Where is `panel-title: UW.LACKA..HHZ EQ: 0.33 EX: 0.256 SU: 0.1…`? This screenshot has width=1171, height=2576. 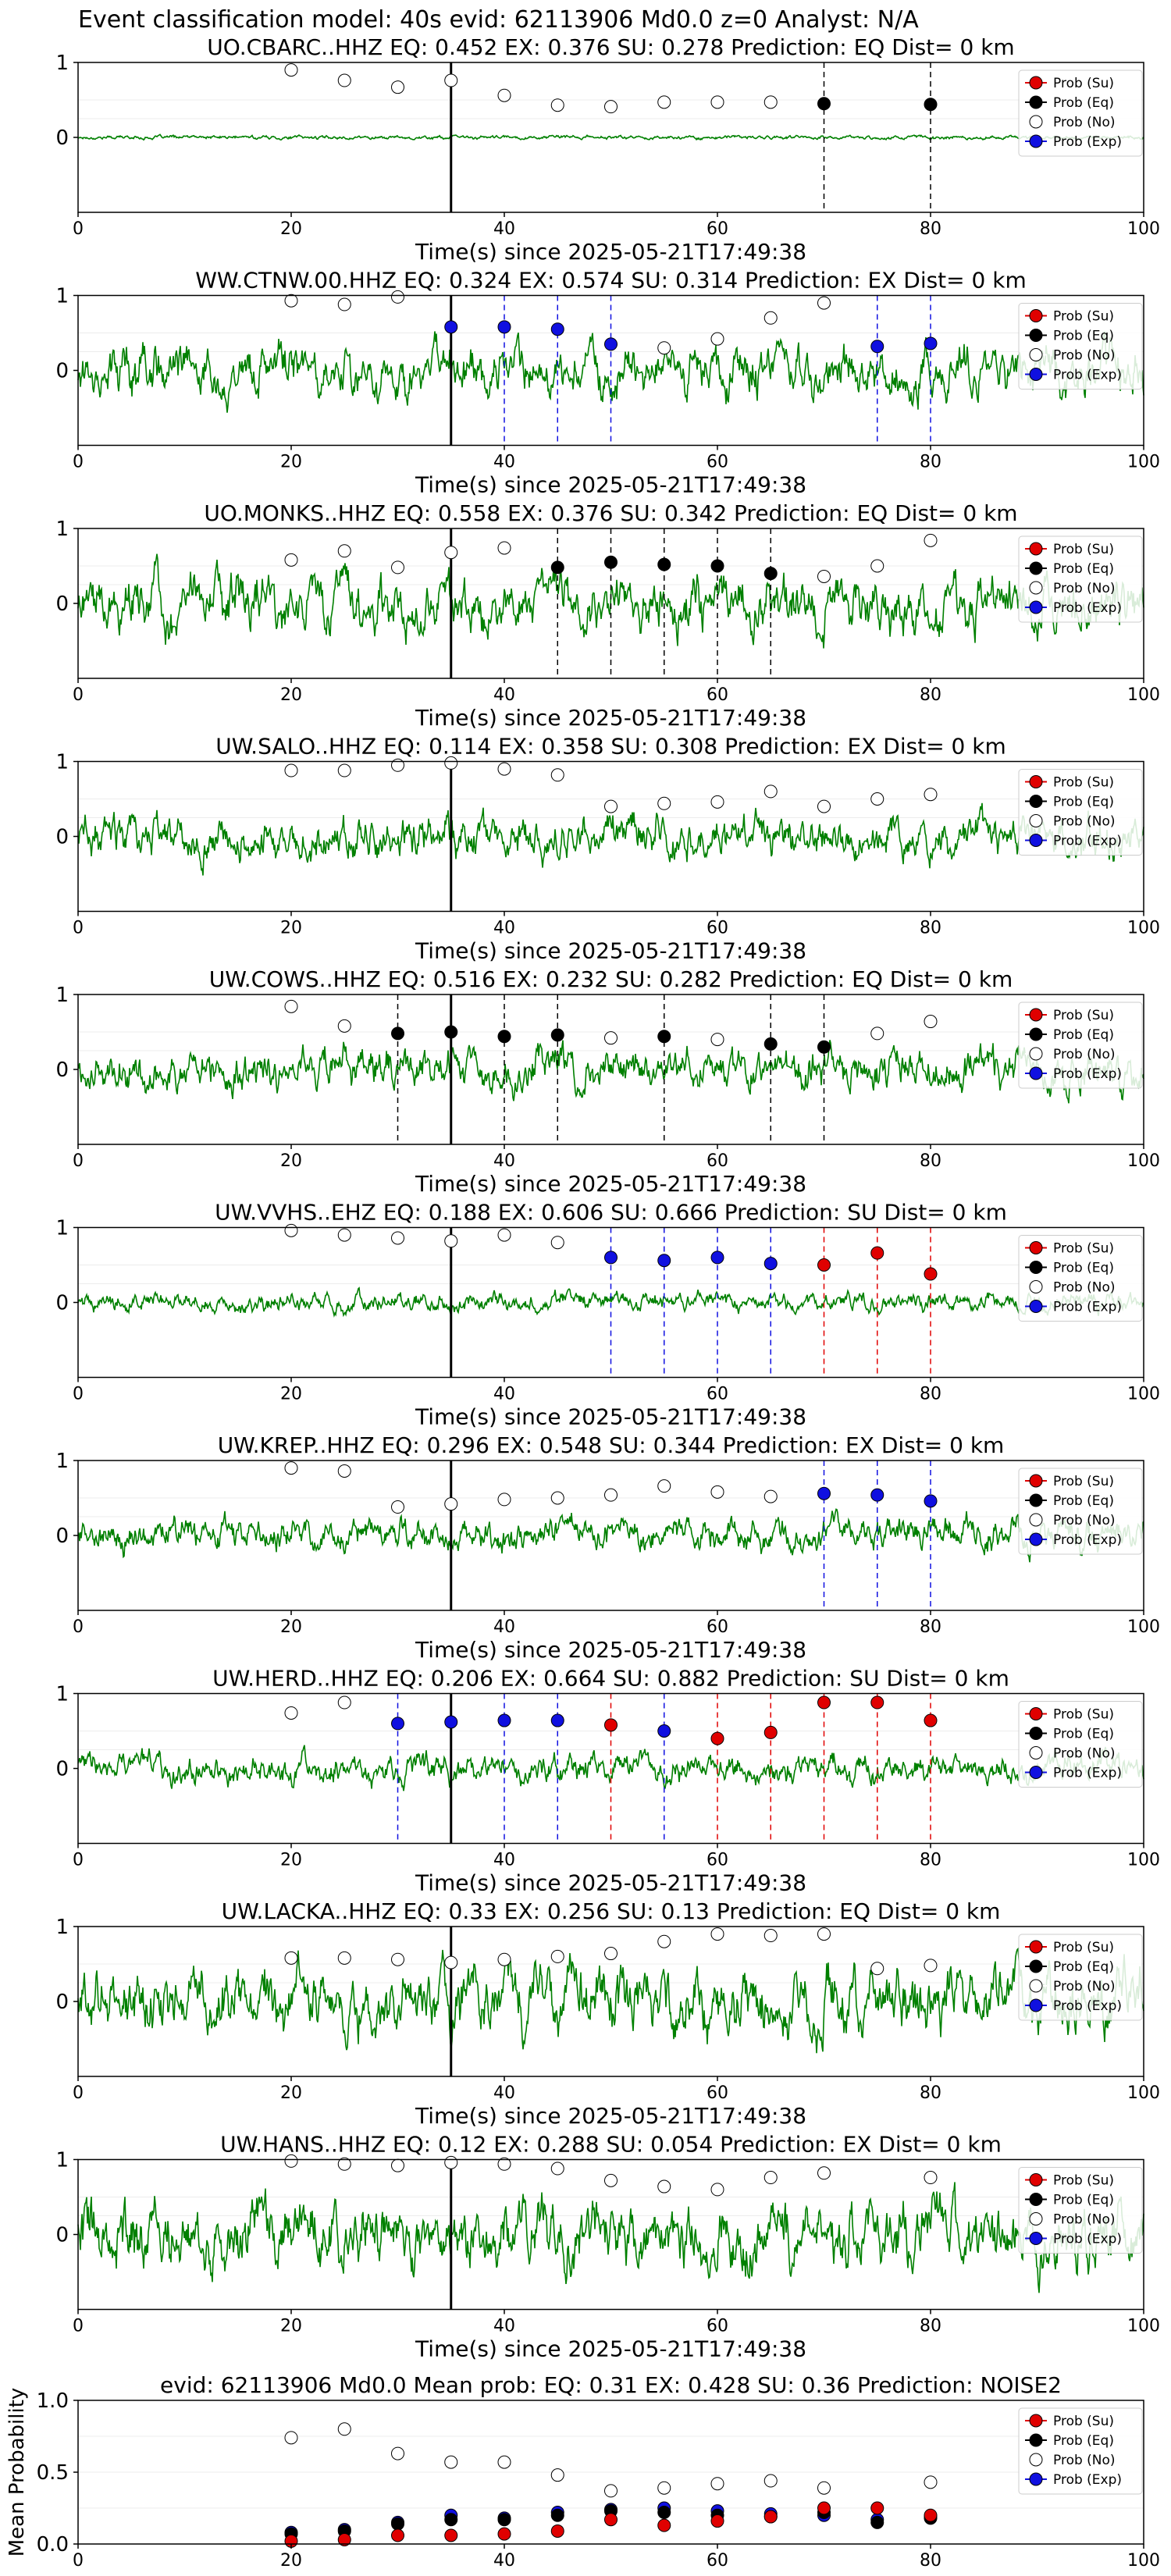 panel-title: UW.LACKA..HHZ EQ: 0.33 EX: 0.256 SU: 0.1… is located at coordinates (611, 1911).